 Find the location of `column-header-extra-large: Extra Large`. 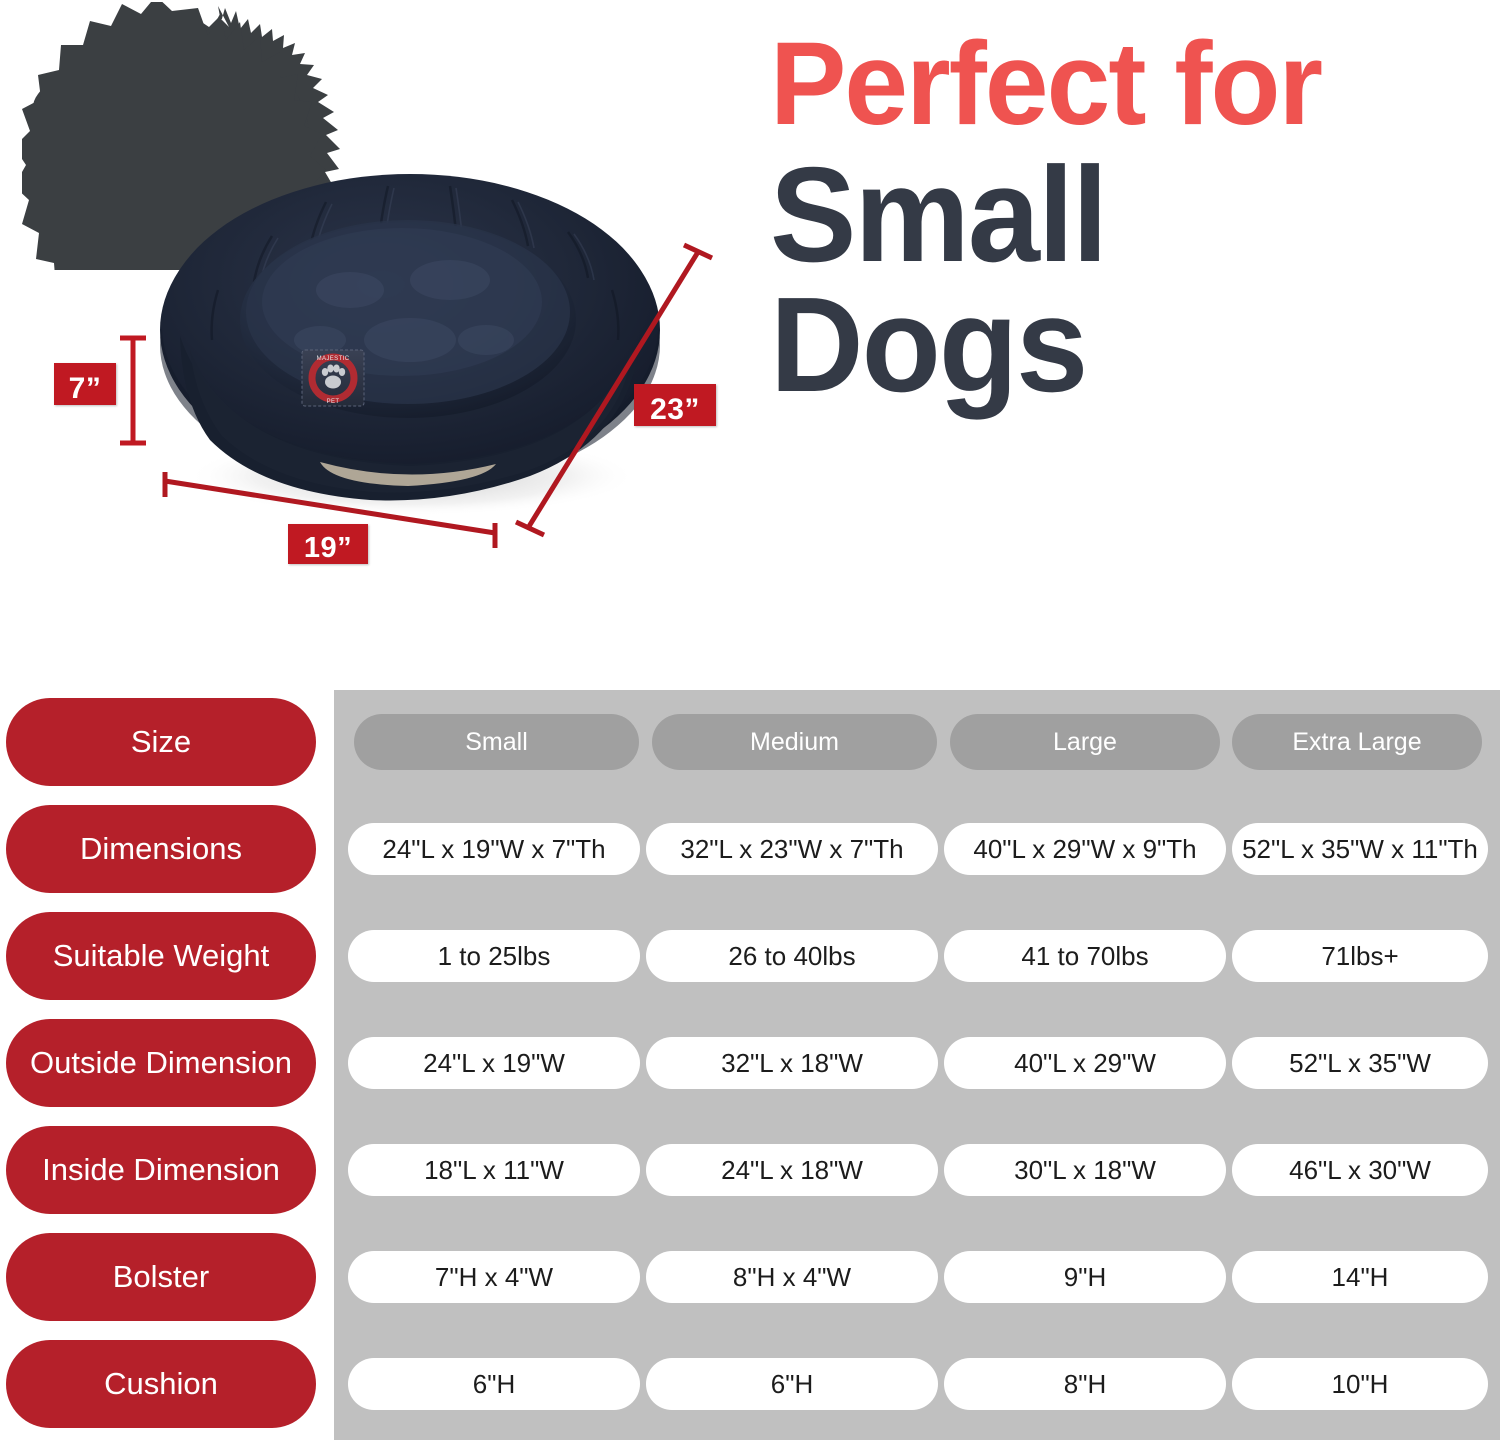

column-header-extra-large: Extra Large is located at coordinates (1357, 742).